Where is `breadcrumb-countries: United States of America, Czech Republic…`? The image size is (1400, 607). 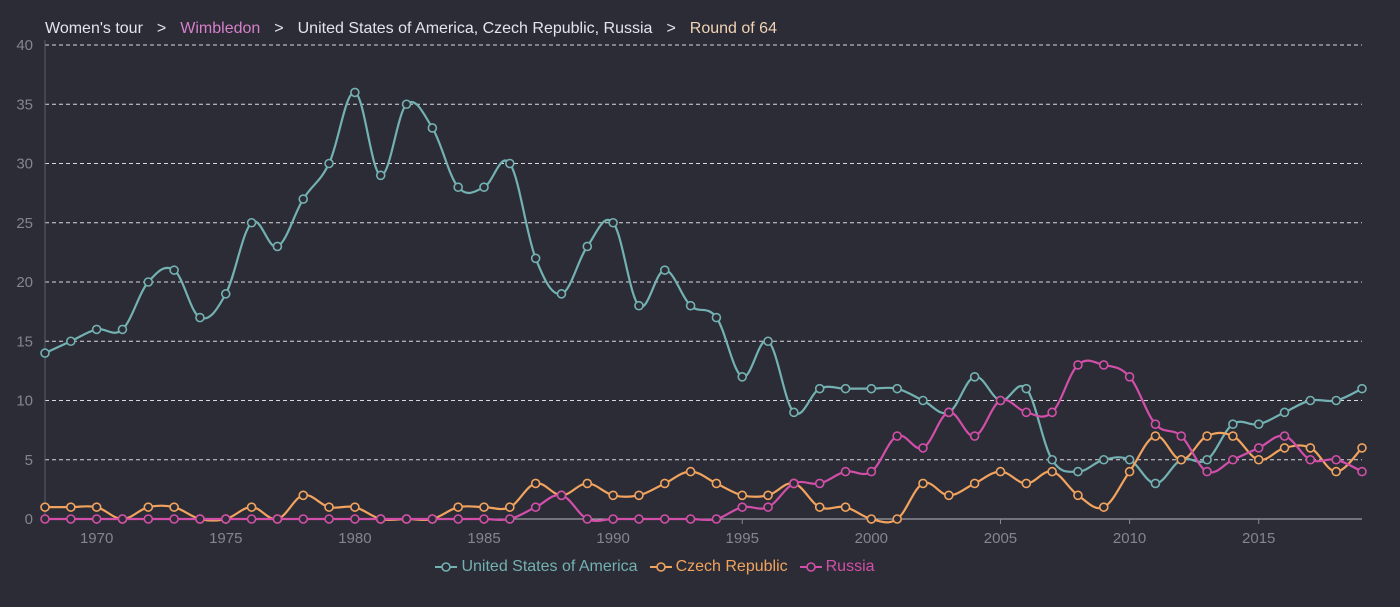 breadcrumb-countries: United States of America, Czech Republic… is located at coordinates (475, 28).